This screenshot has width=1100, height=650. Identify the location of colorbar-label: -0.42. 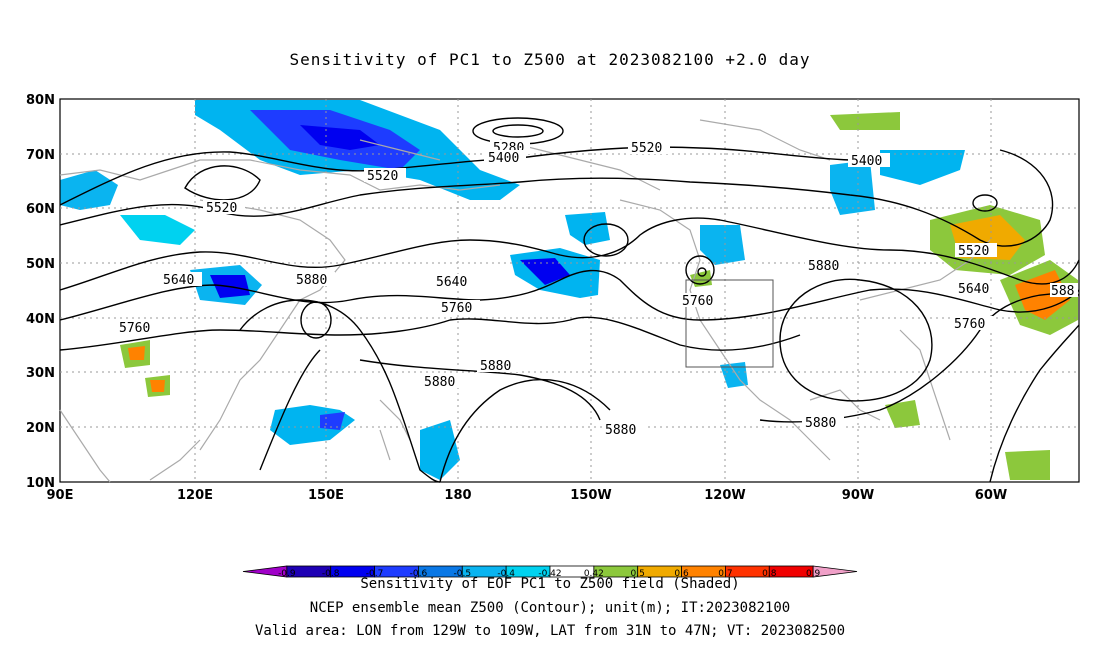
(549, 574).